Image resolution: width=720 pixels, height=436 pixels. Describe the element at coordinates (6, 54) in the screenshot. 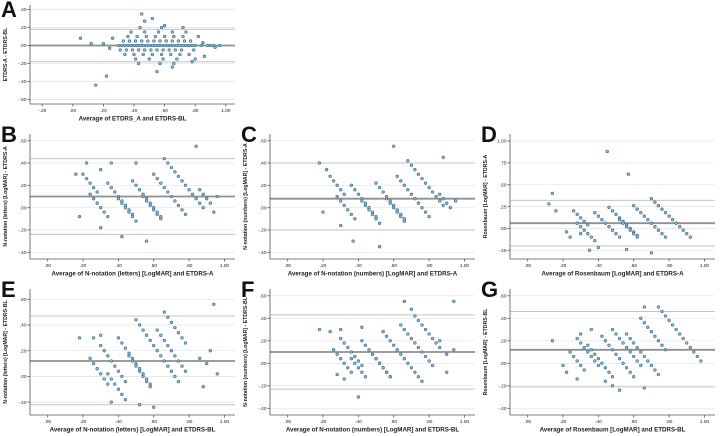

I see `svg-text: ETDRS-A - ETDRS-BL` at that location.